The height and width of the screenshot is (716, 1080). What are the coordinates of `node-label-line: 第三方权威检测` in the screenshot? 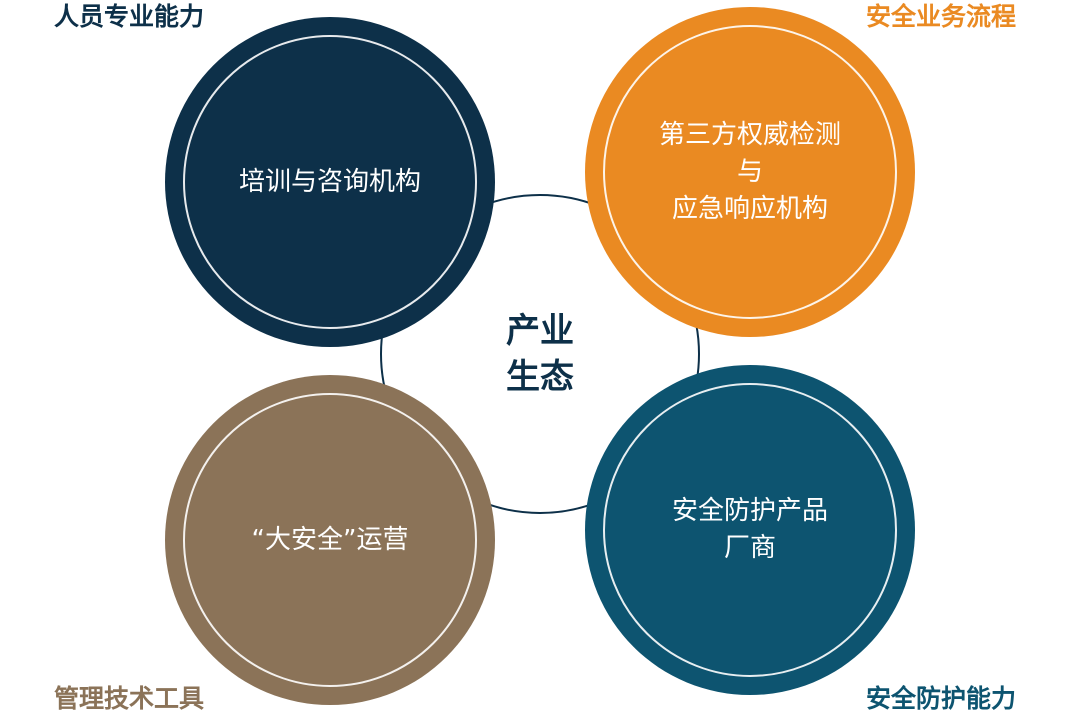 It's located at (749, 134).